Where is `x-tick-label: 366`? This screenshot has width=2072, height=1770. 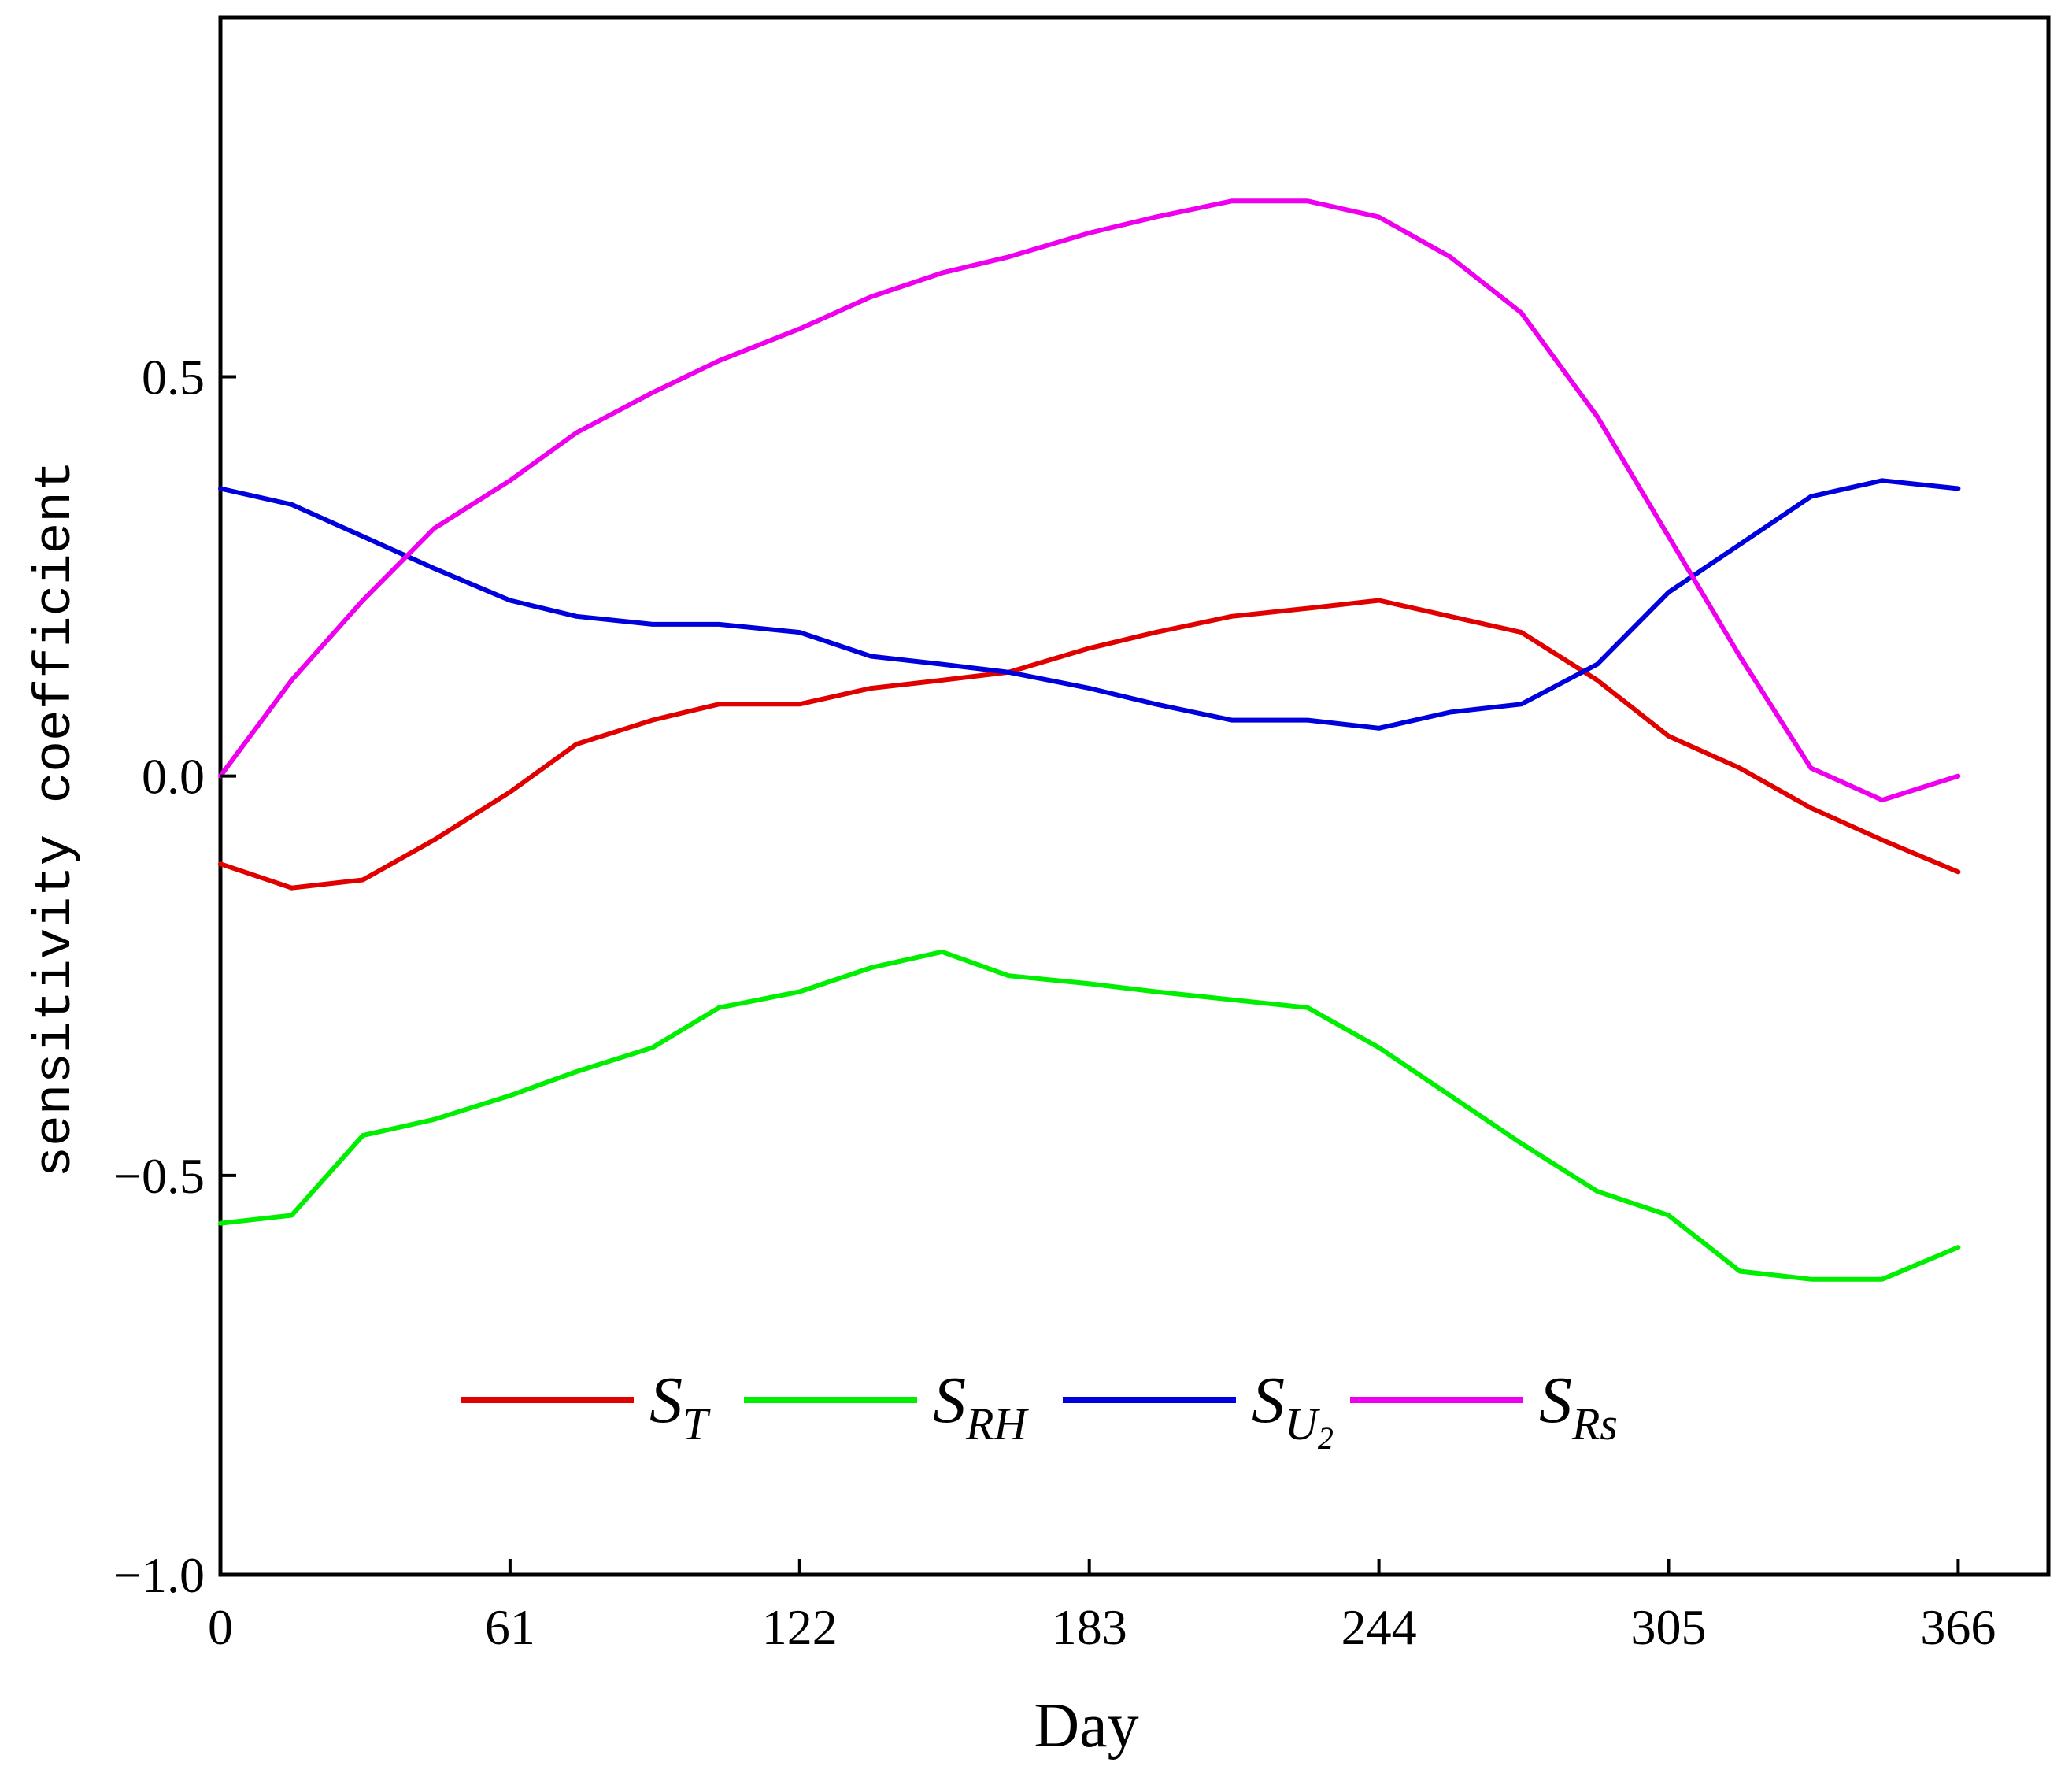
x-tick-label: 366 is located at coordinates (1958, 1627).